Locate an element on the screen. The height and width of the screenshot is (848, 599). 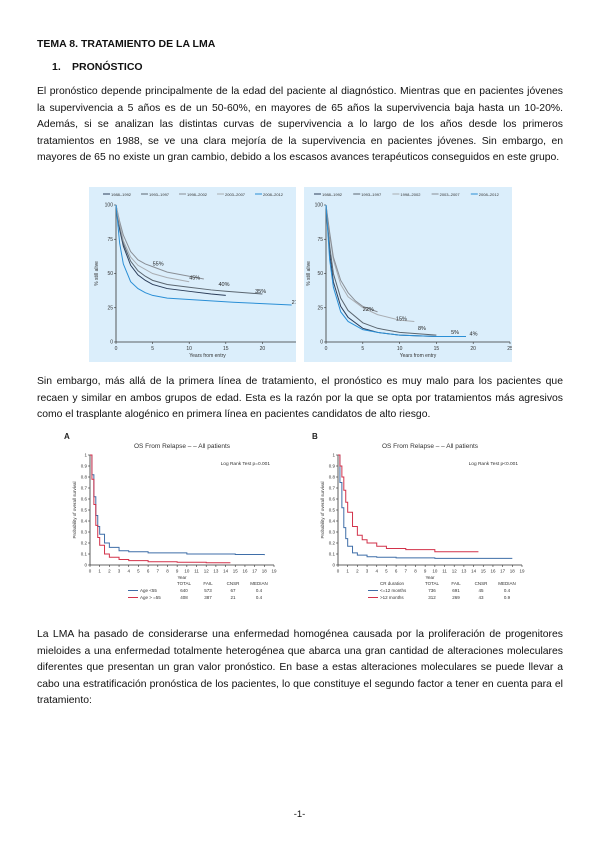
legend-entry: 1998–2002 is located at coordinates (410, 194).